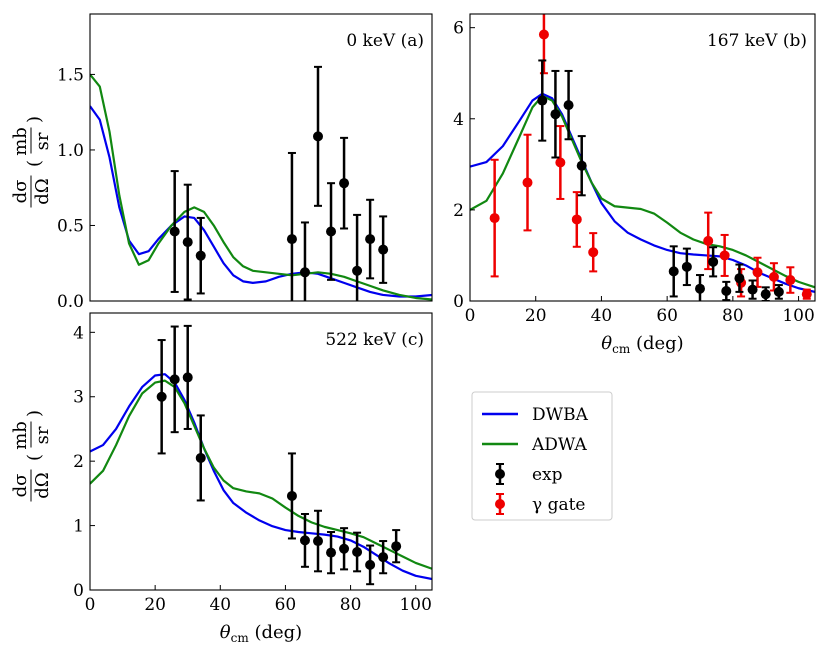 This screenshot has width=830, height=658. Describe the element at coordinates (558, 505) in the screenshot. I see `legend-label--gate: γ gate` at that location.